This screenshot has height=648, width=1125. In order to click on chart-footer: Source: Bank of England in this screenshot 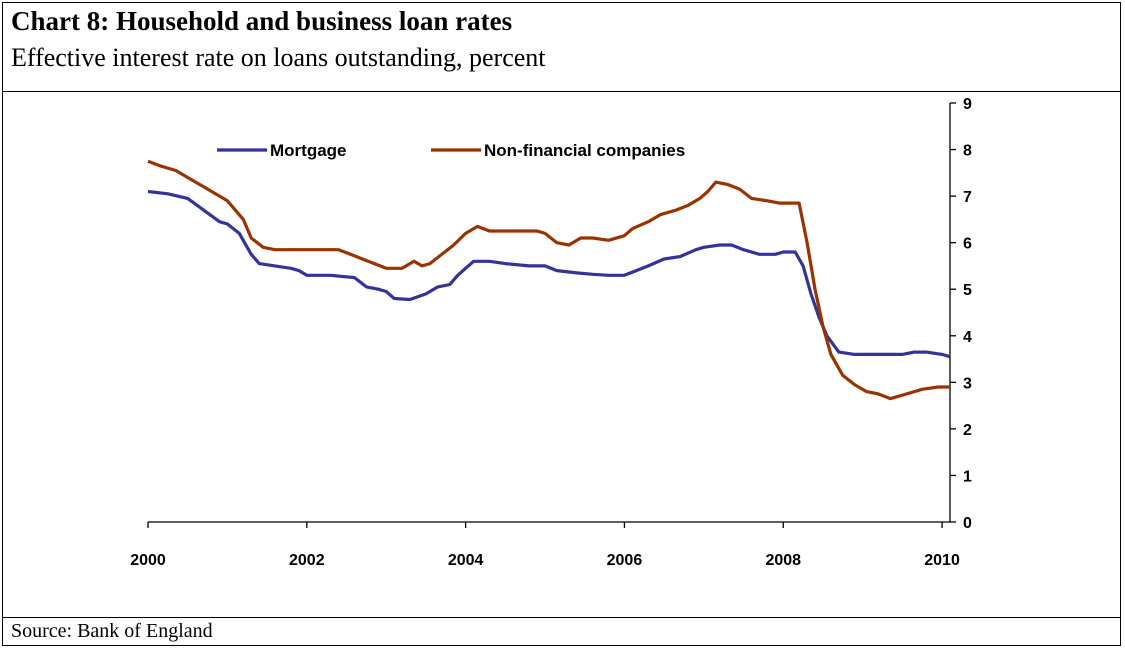, I will do `click(561, 631)`.